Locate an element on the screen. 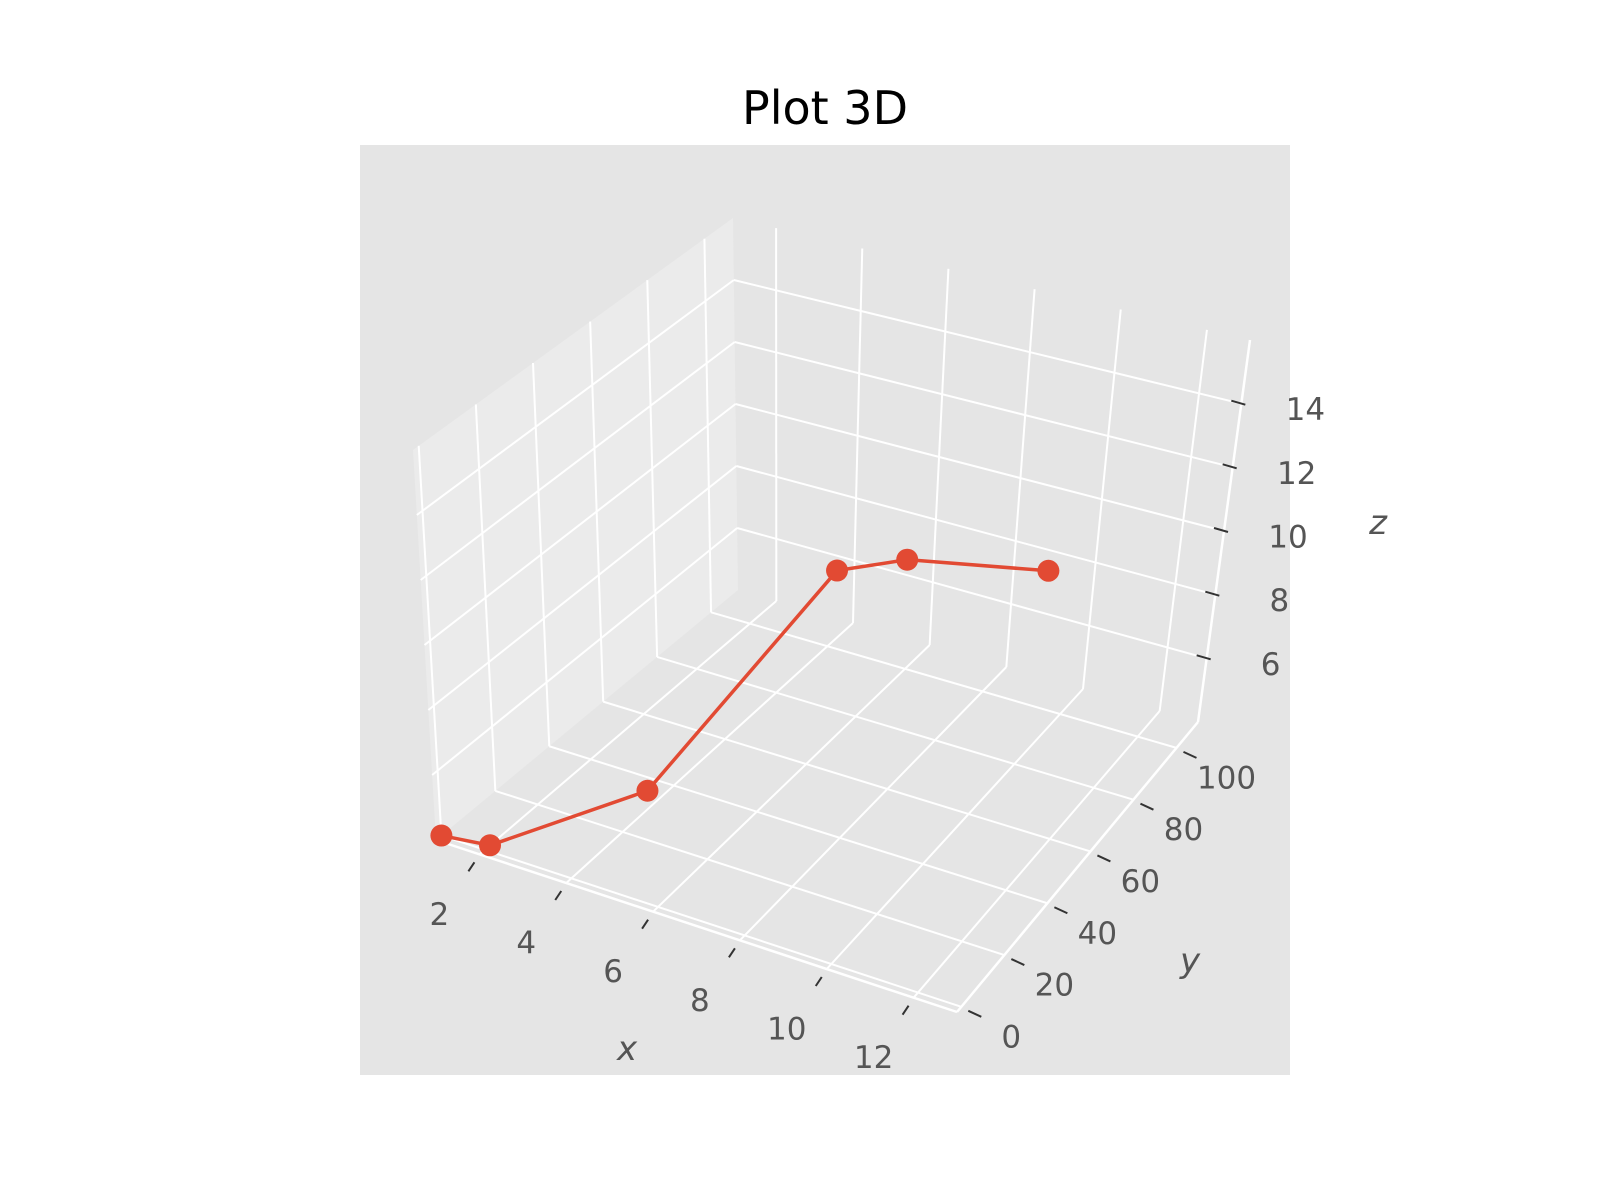  x-tick-label: 2 is located at coordinates (440, 915).